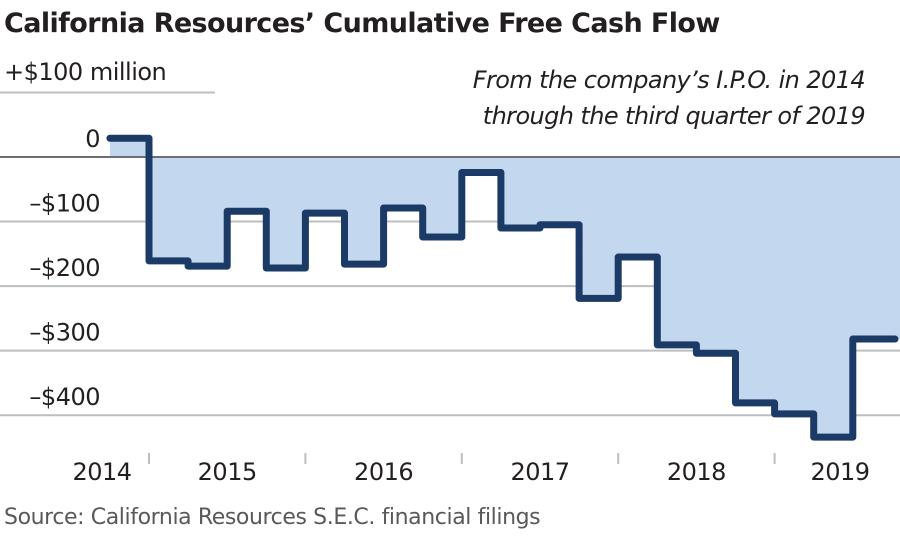 Image resolution: width=900 pixels, height=540 pixels. What do you see at coordinates (64, 397) in the screenshot?
I see `y-tick-label: –$400` at bounding box center [64, 397].